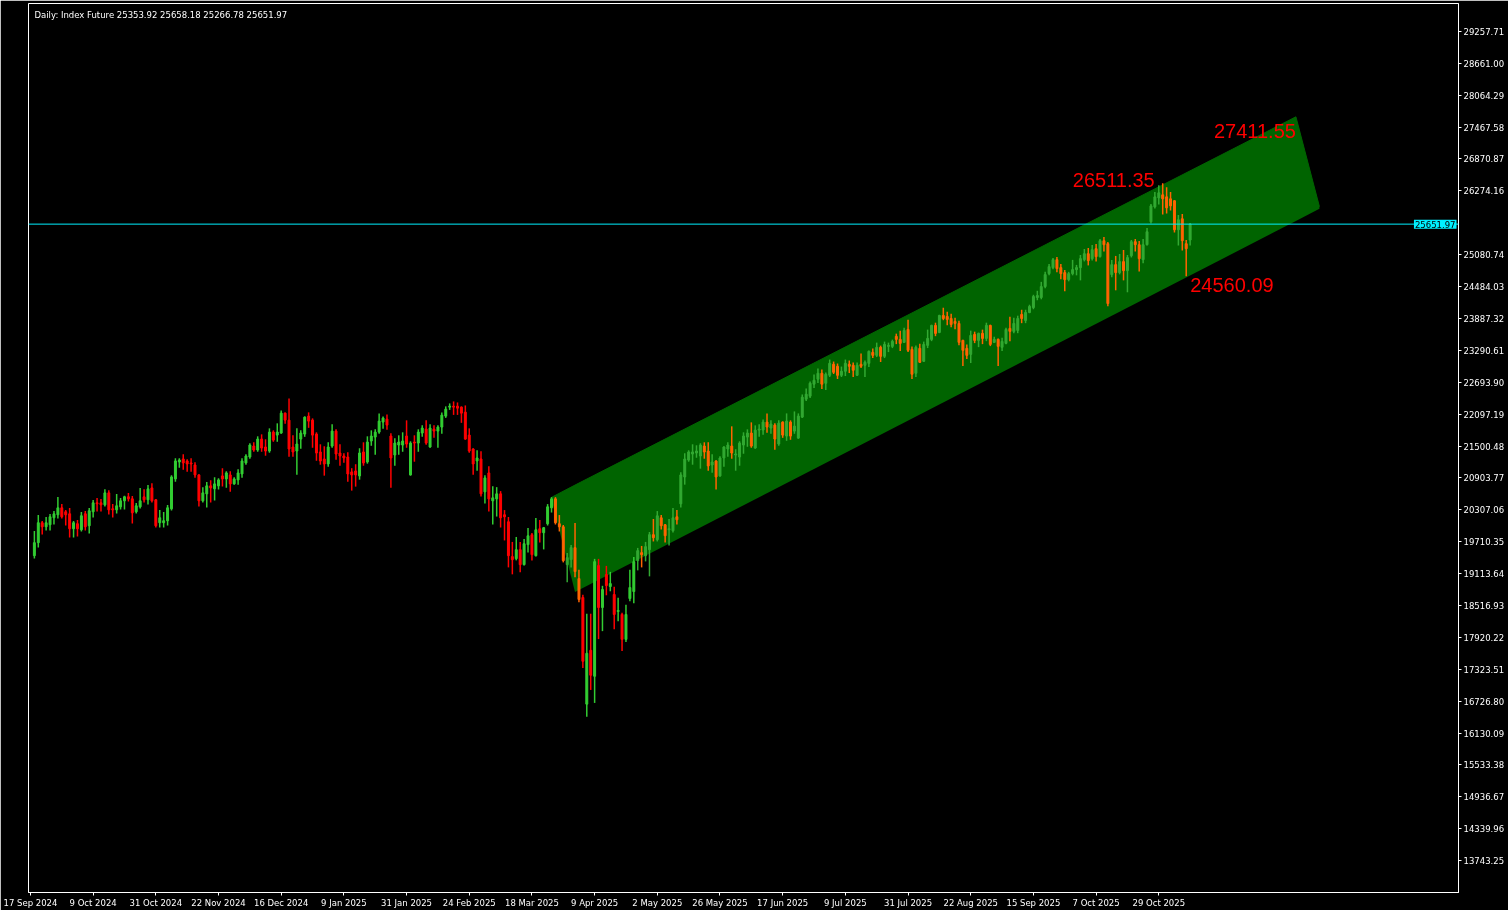 The image size is (1508, 910). What do you see at coordinates (1484, 31) in the screenshot?
I see `y-tick-label: 29257.71` at bounding box center [1484, 31].